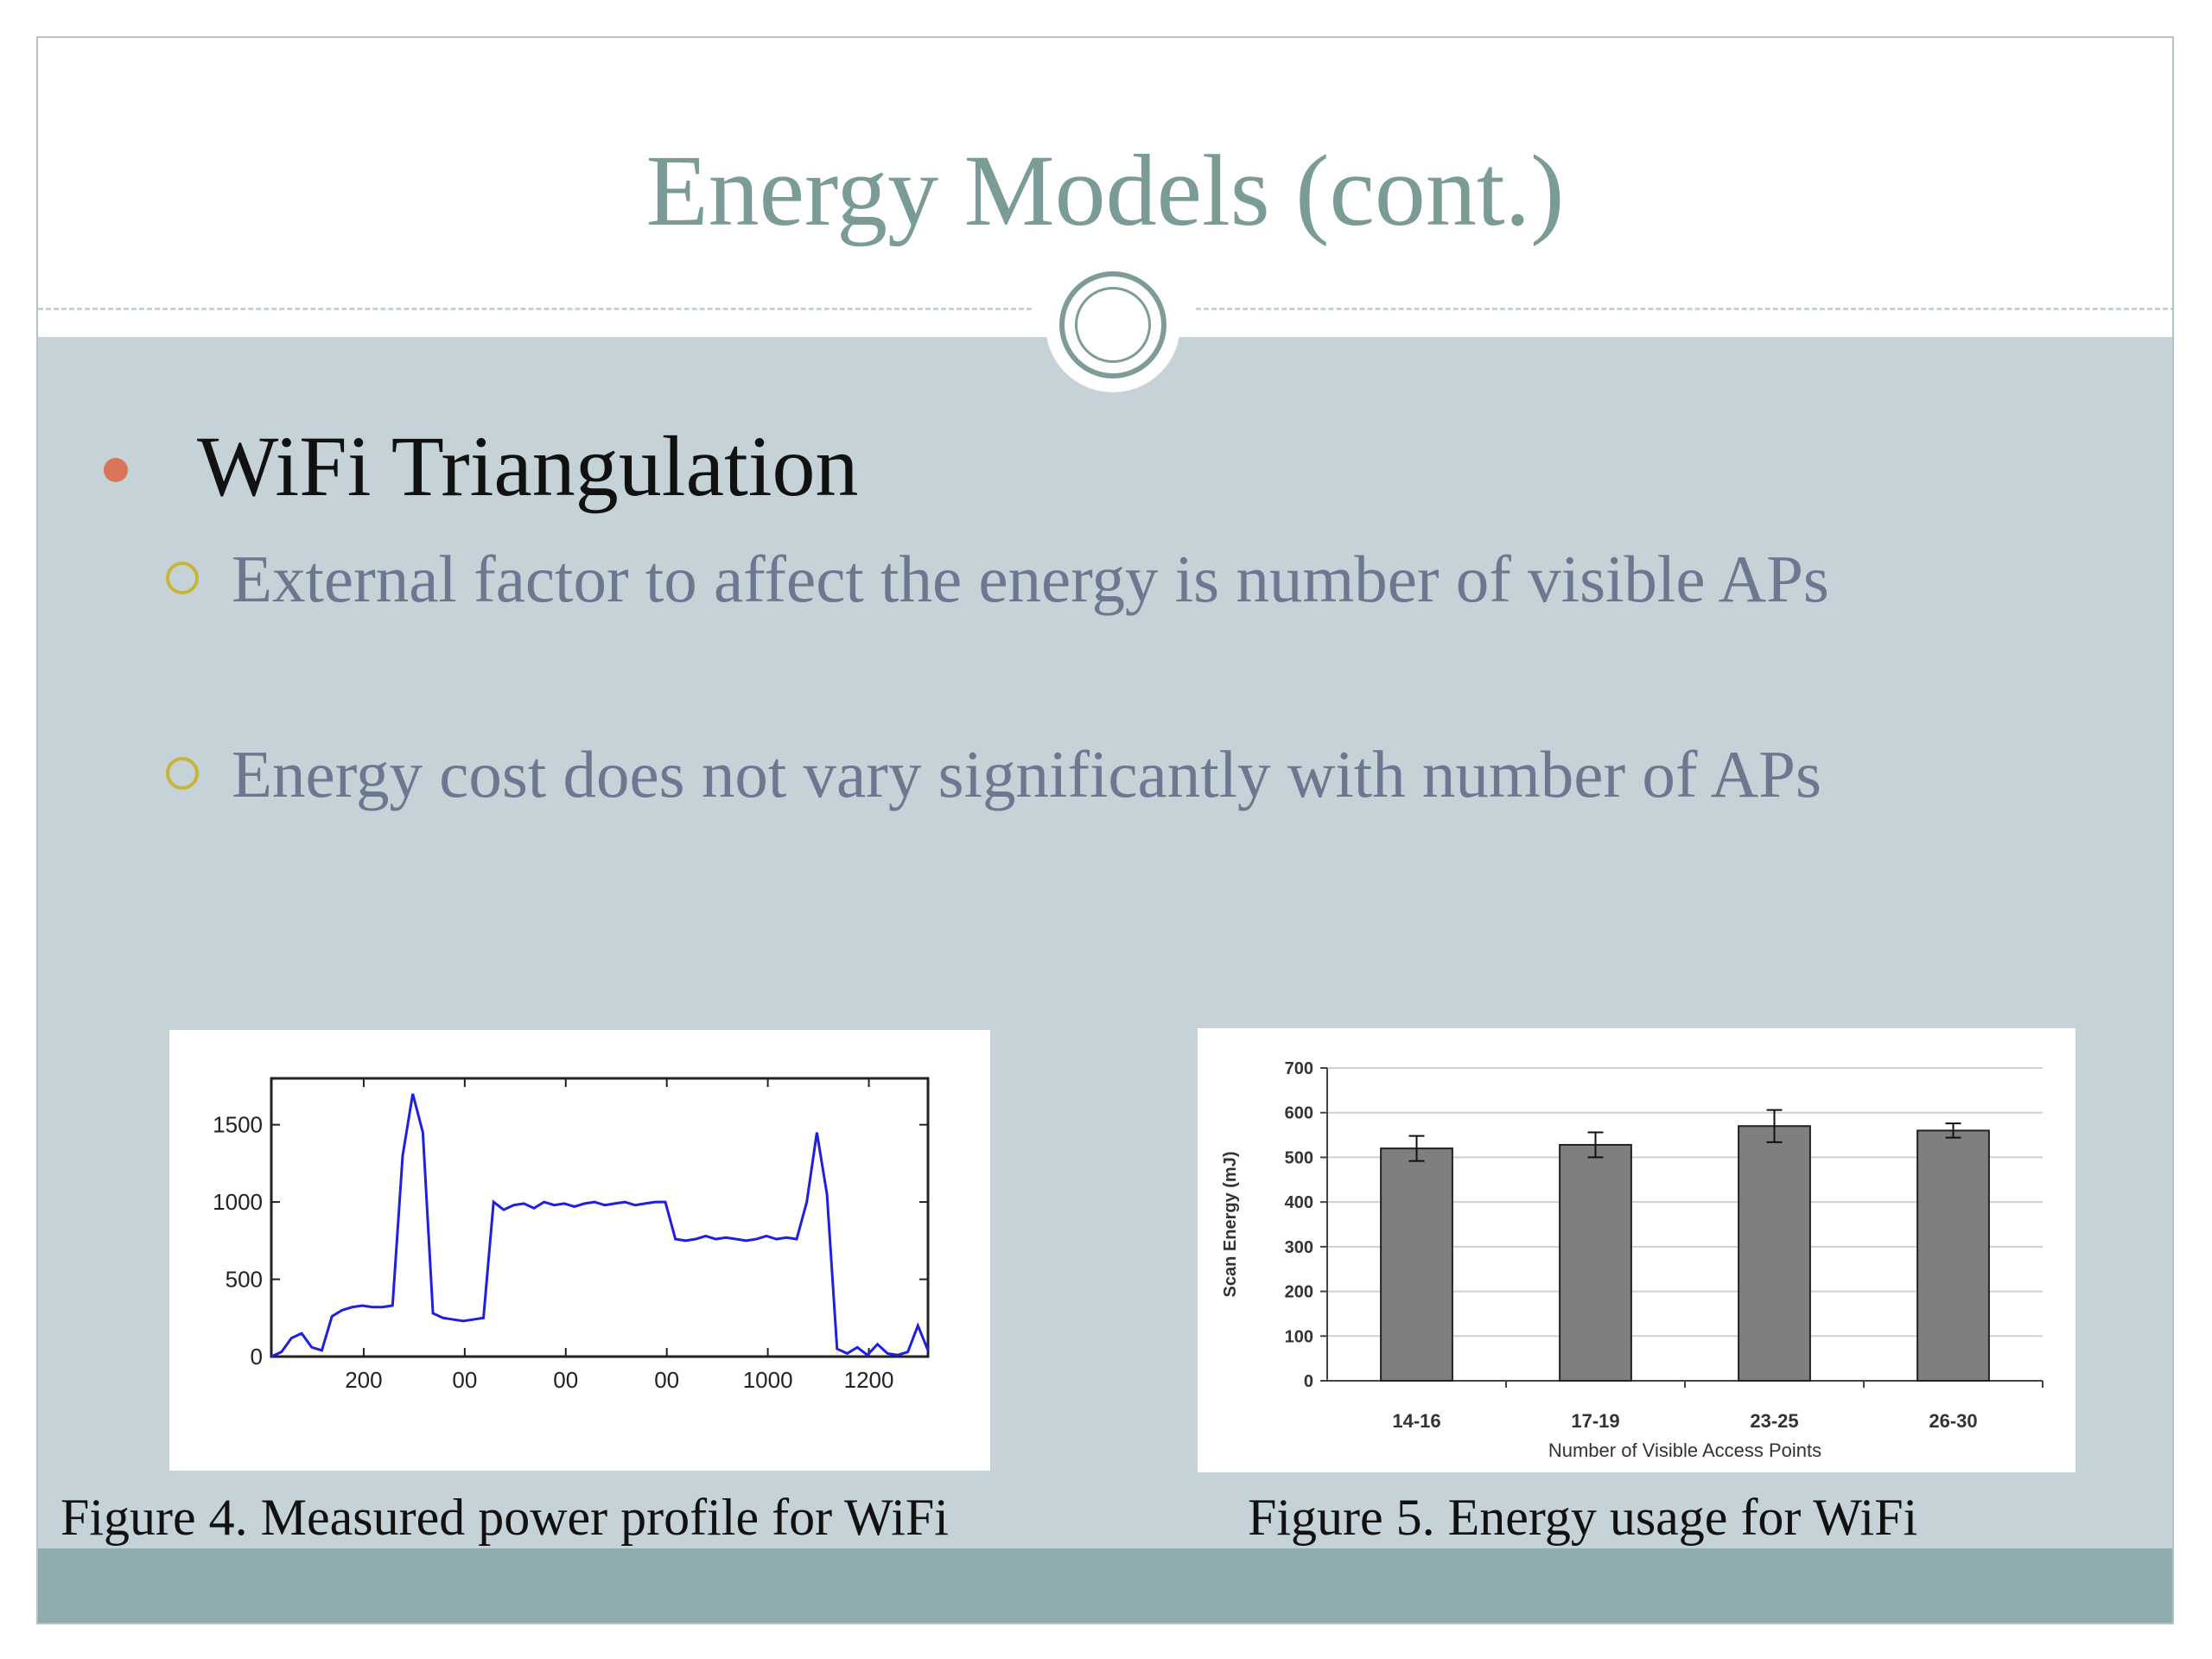 Image resolution: width=2212 pixels, height=1659 pixels. What do you see at coordinates (1953, 1421) in the screenshot?
I see `x-tick-label: 26-30` at bounding box center [1953, 1421].